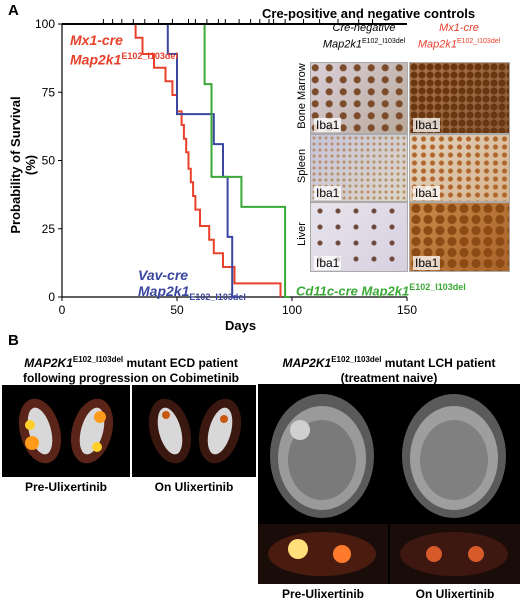 The image size is (520, 602). What do you see at coordinates (164, 291) in the screenshot?
I see `vav-label-gene: Map2k1` at bounding box center [164, 291].